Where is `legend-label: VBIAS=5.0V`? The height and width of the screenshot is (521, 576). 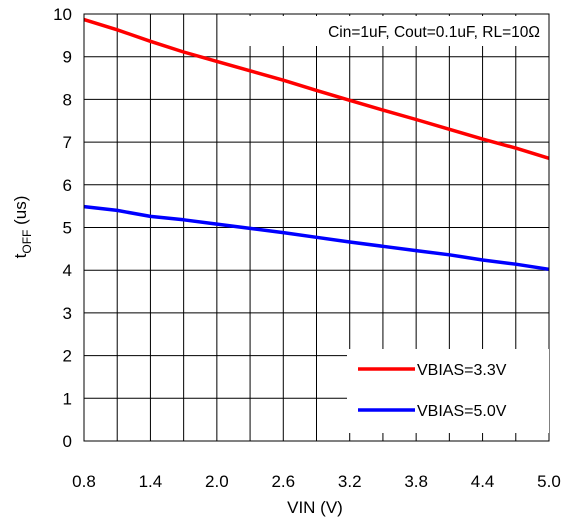 legend-label: VBIAS=5.0V is located at coordinates (462, 411).